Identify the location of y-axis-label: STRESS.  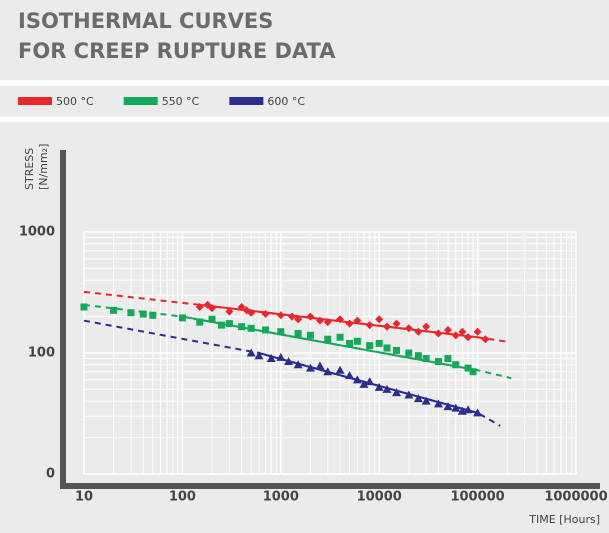
(29, 169).